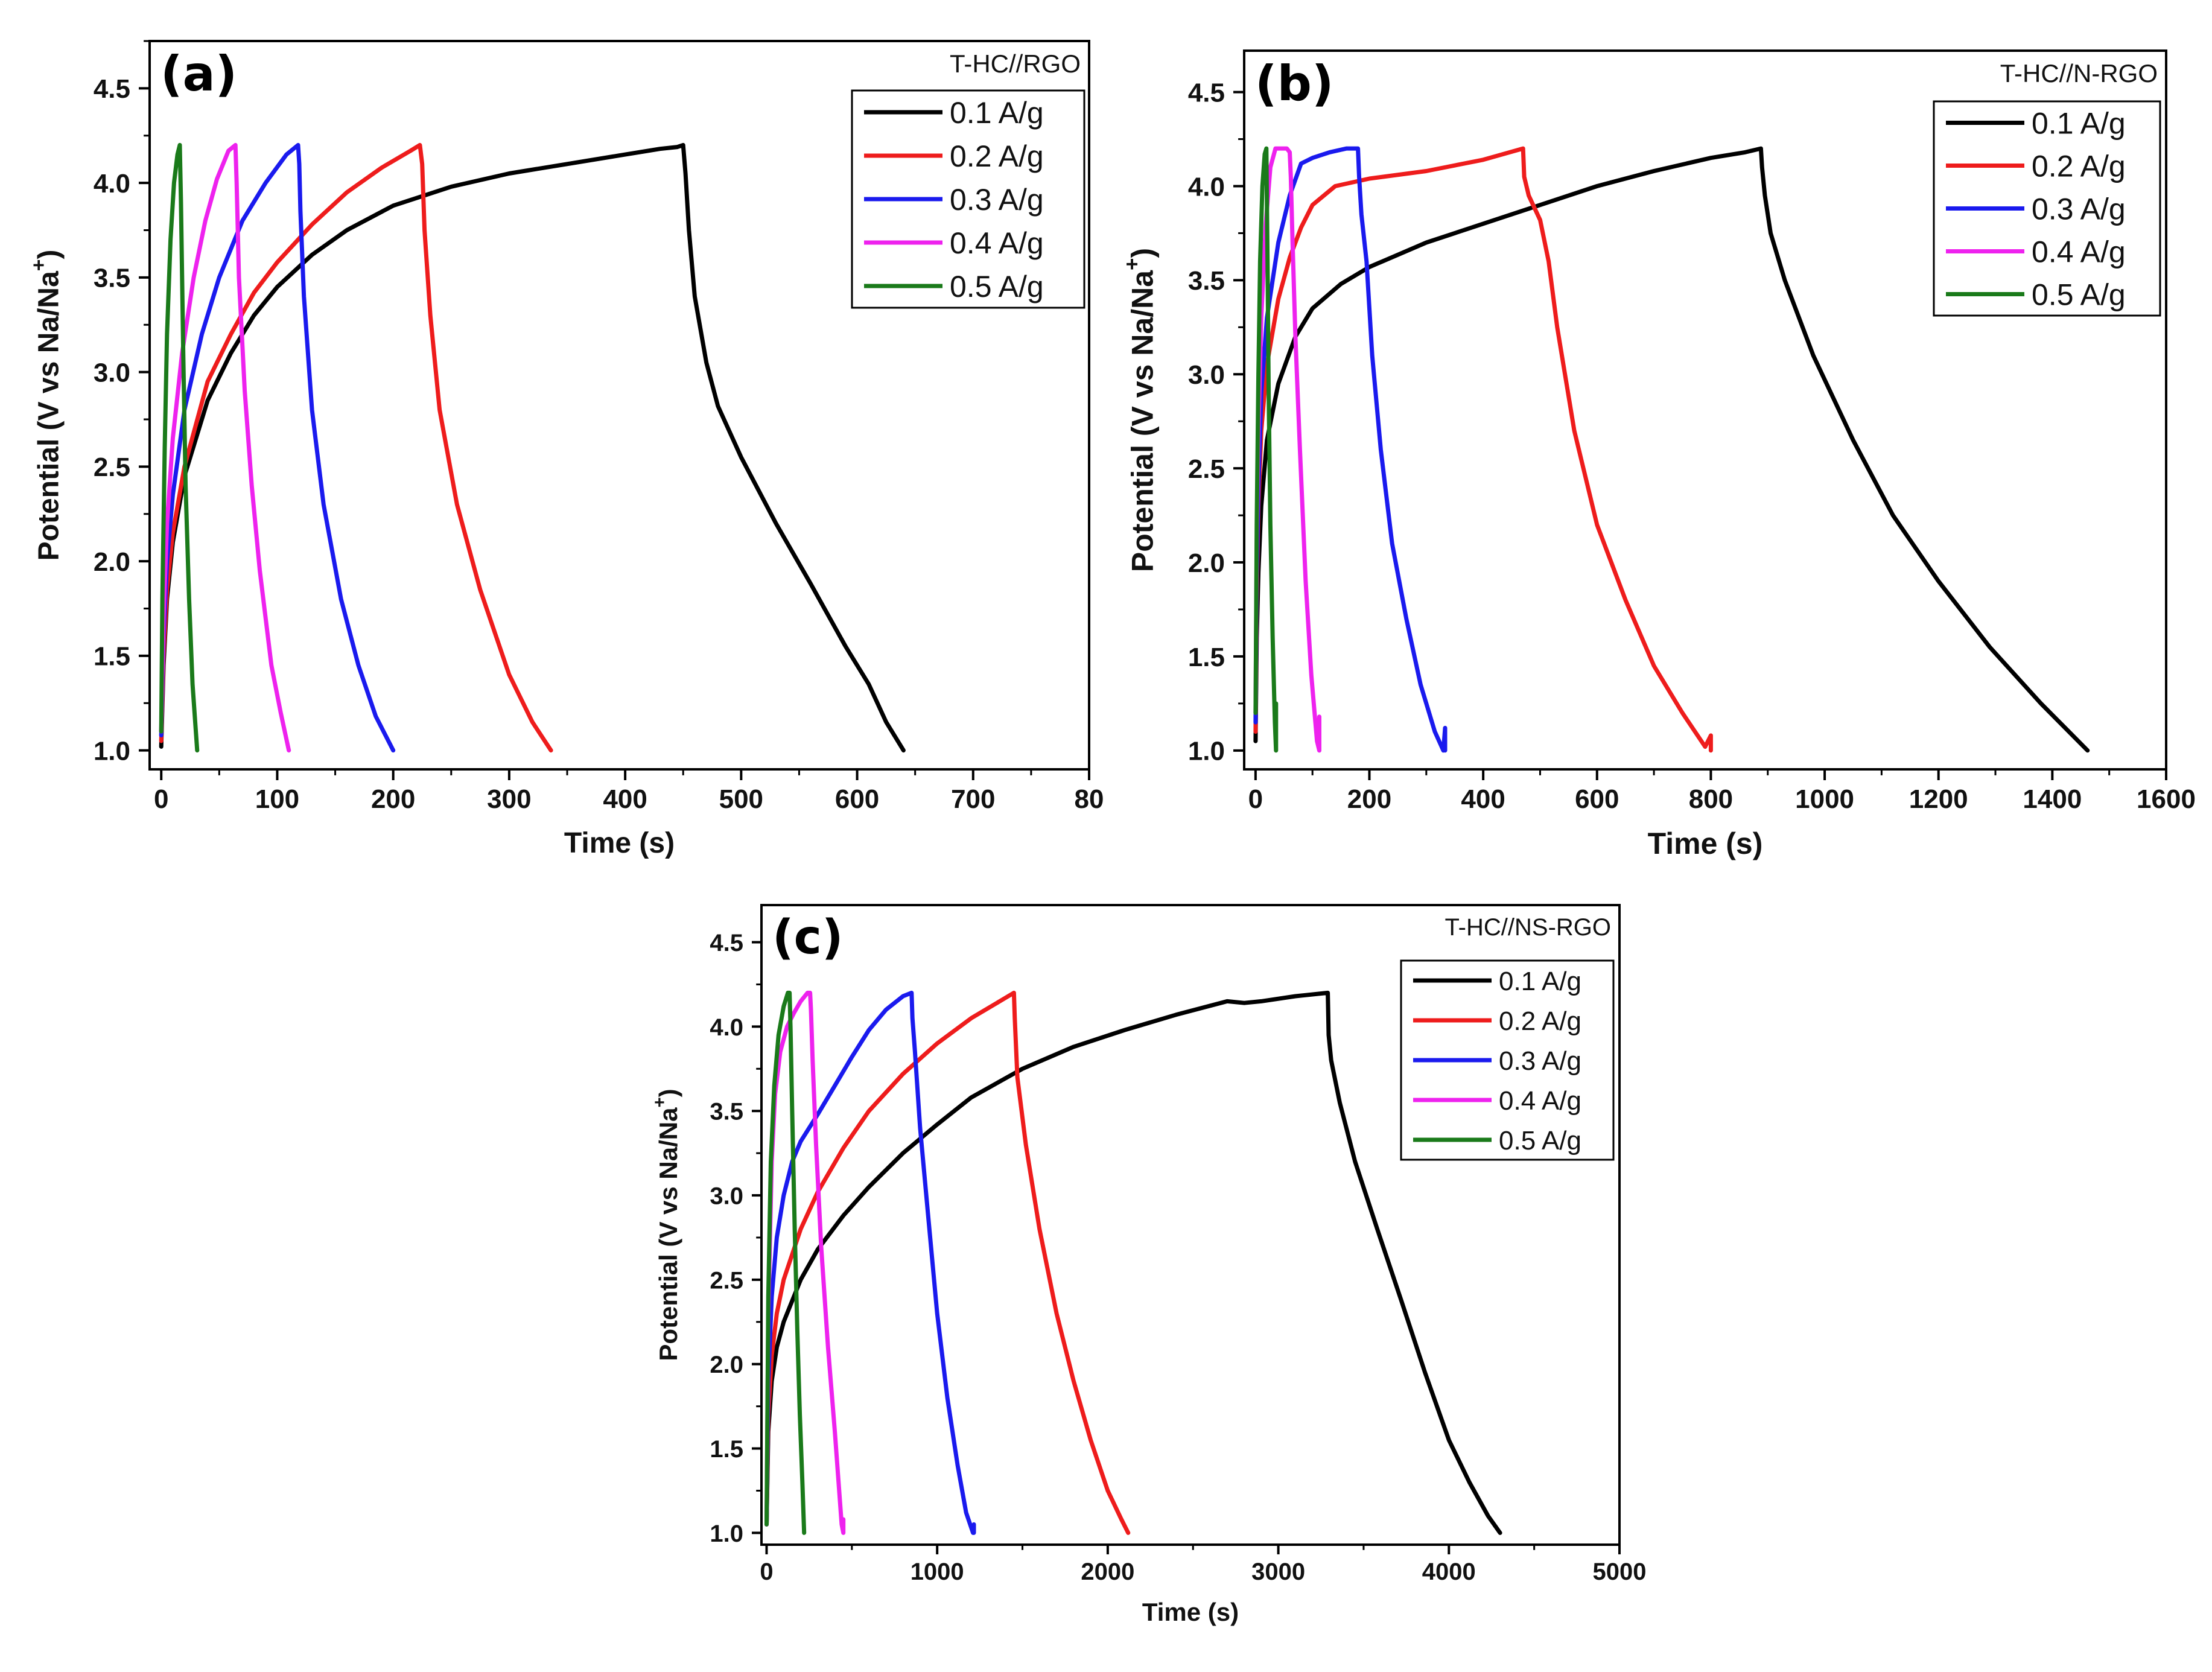 This screenshot has height=1672, width=2212. What do you see at coordinates (509, 799) in the screenshot?
I see `x-tick-label: 300` at bounding box center [509, 799].